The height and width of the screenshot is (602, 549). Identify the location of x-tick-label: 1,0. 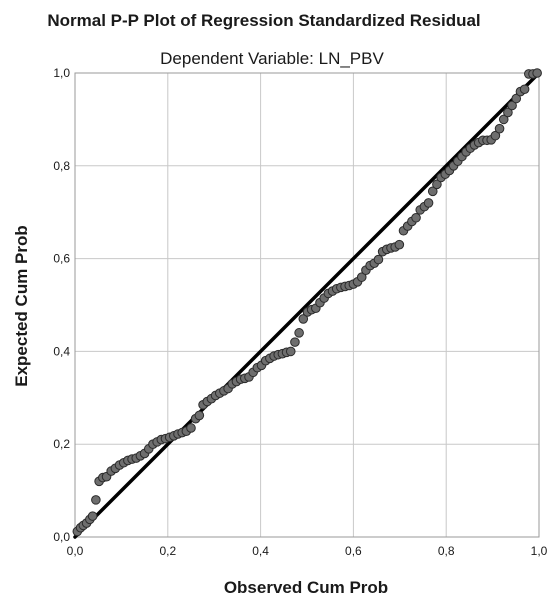
(539, 551).